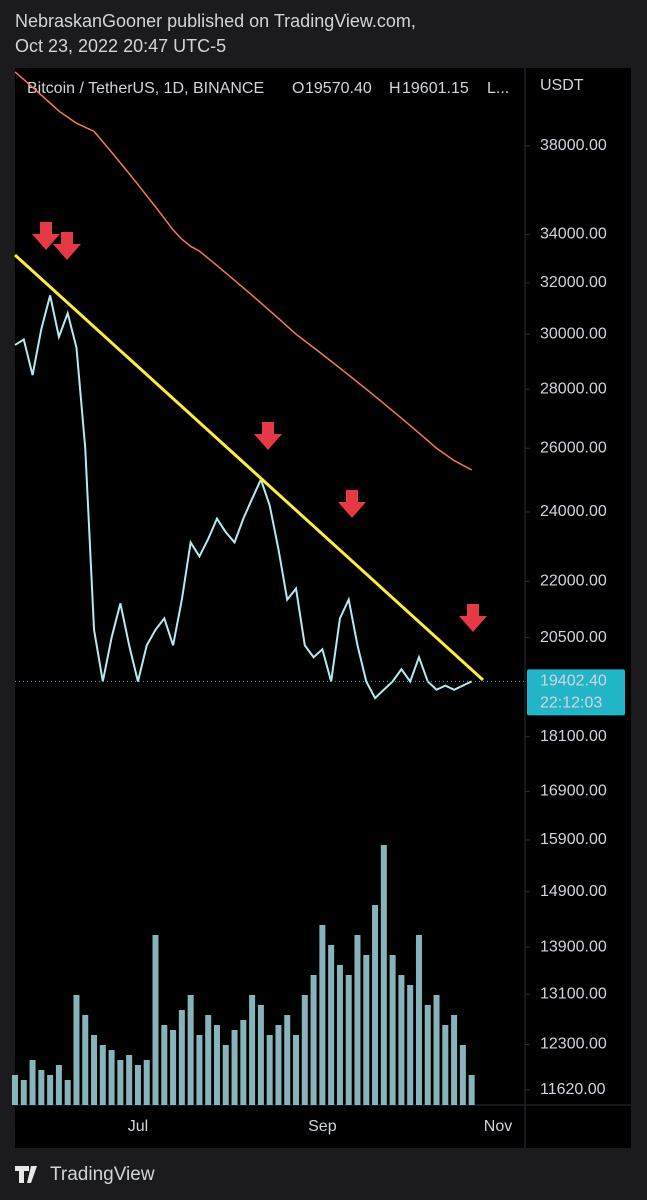  I want to click on y-tick-label: 20500.00, so click(573, 637).